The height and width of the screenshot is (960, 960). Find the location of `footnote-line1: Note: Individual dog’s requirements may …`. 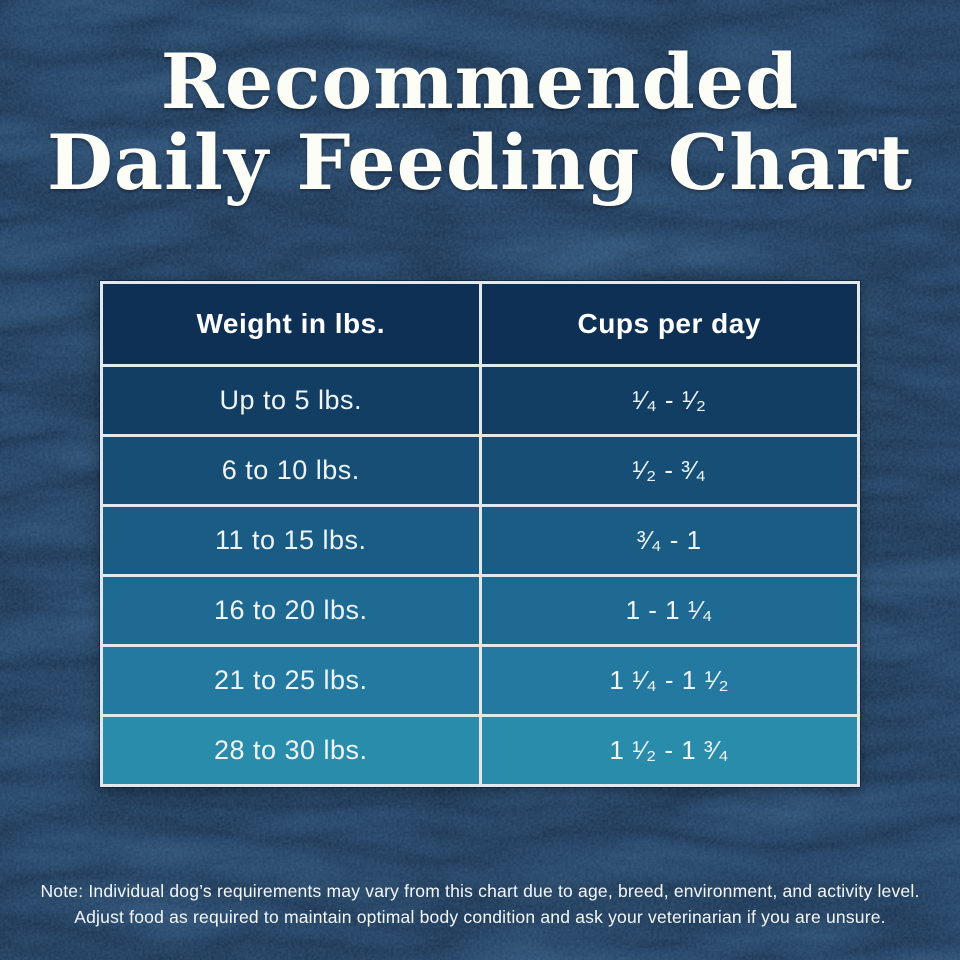

footnote-line1: Note: Individual dog’s requirements may … is located at coordinates (480, 891).